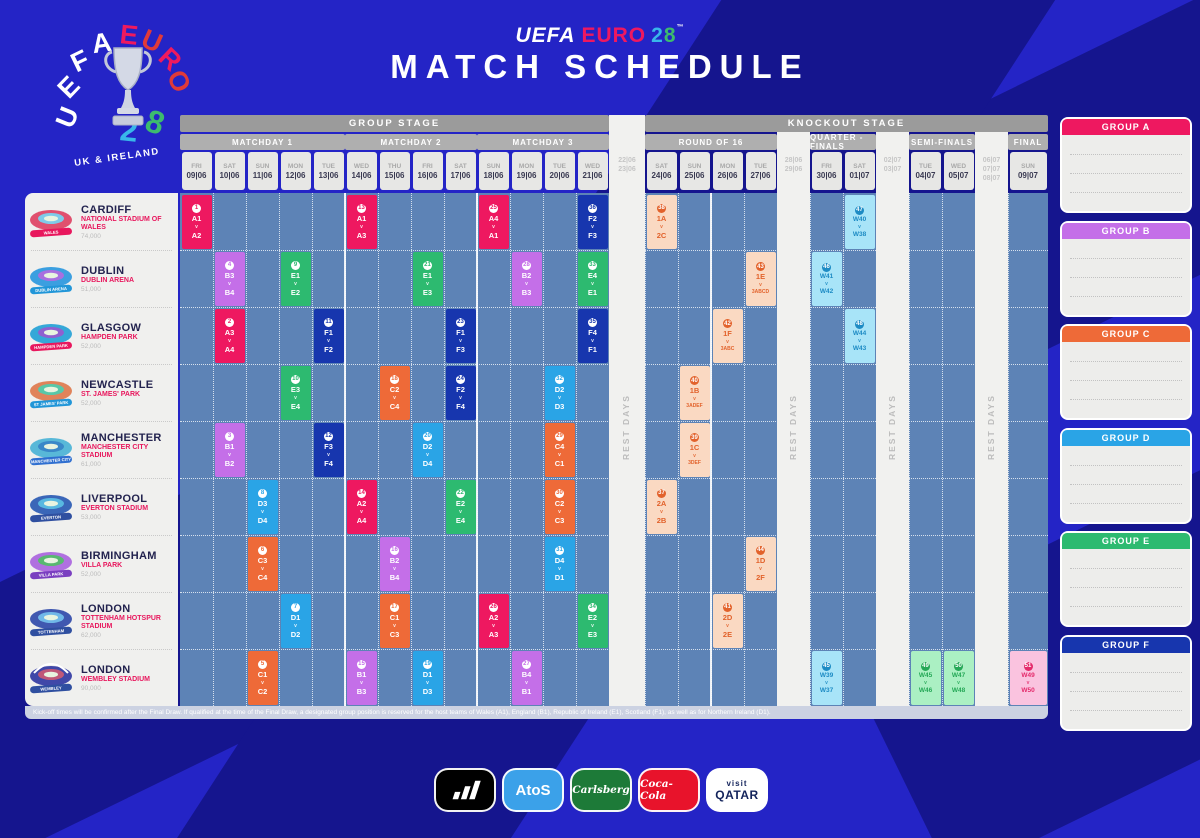  Describe the element at coordinates (760, 292) in the screenshot. I see `match-team-away: 3ABCD` at that location.